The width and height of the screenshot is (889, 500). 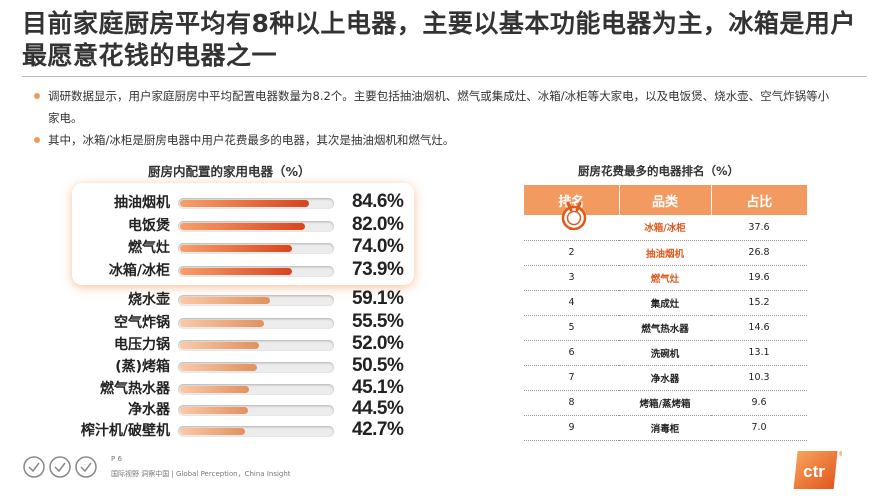 What do you see at coordinates (571, 403) in the screenshot?
I see `table-cell-rank: 8` at bounding box center [571, 403].